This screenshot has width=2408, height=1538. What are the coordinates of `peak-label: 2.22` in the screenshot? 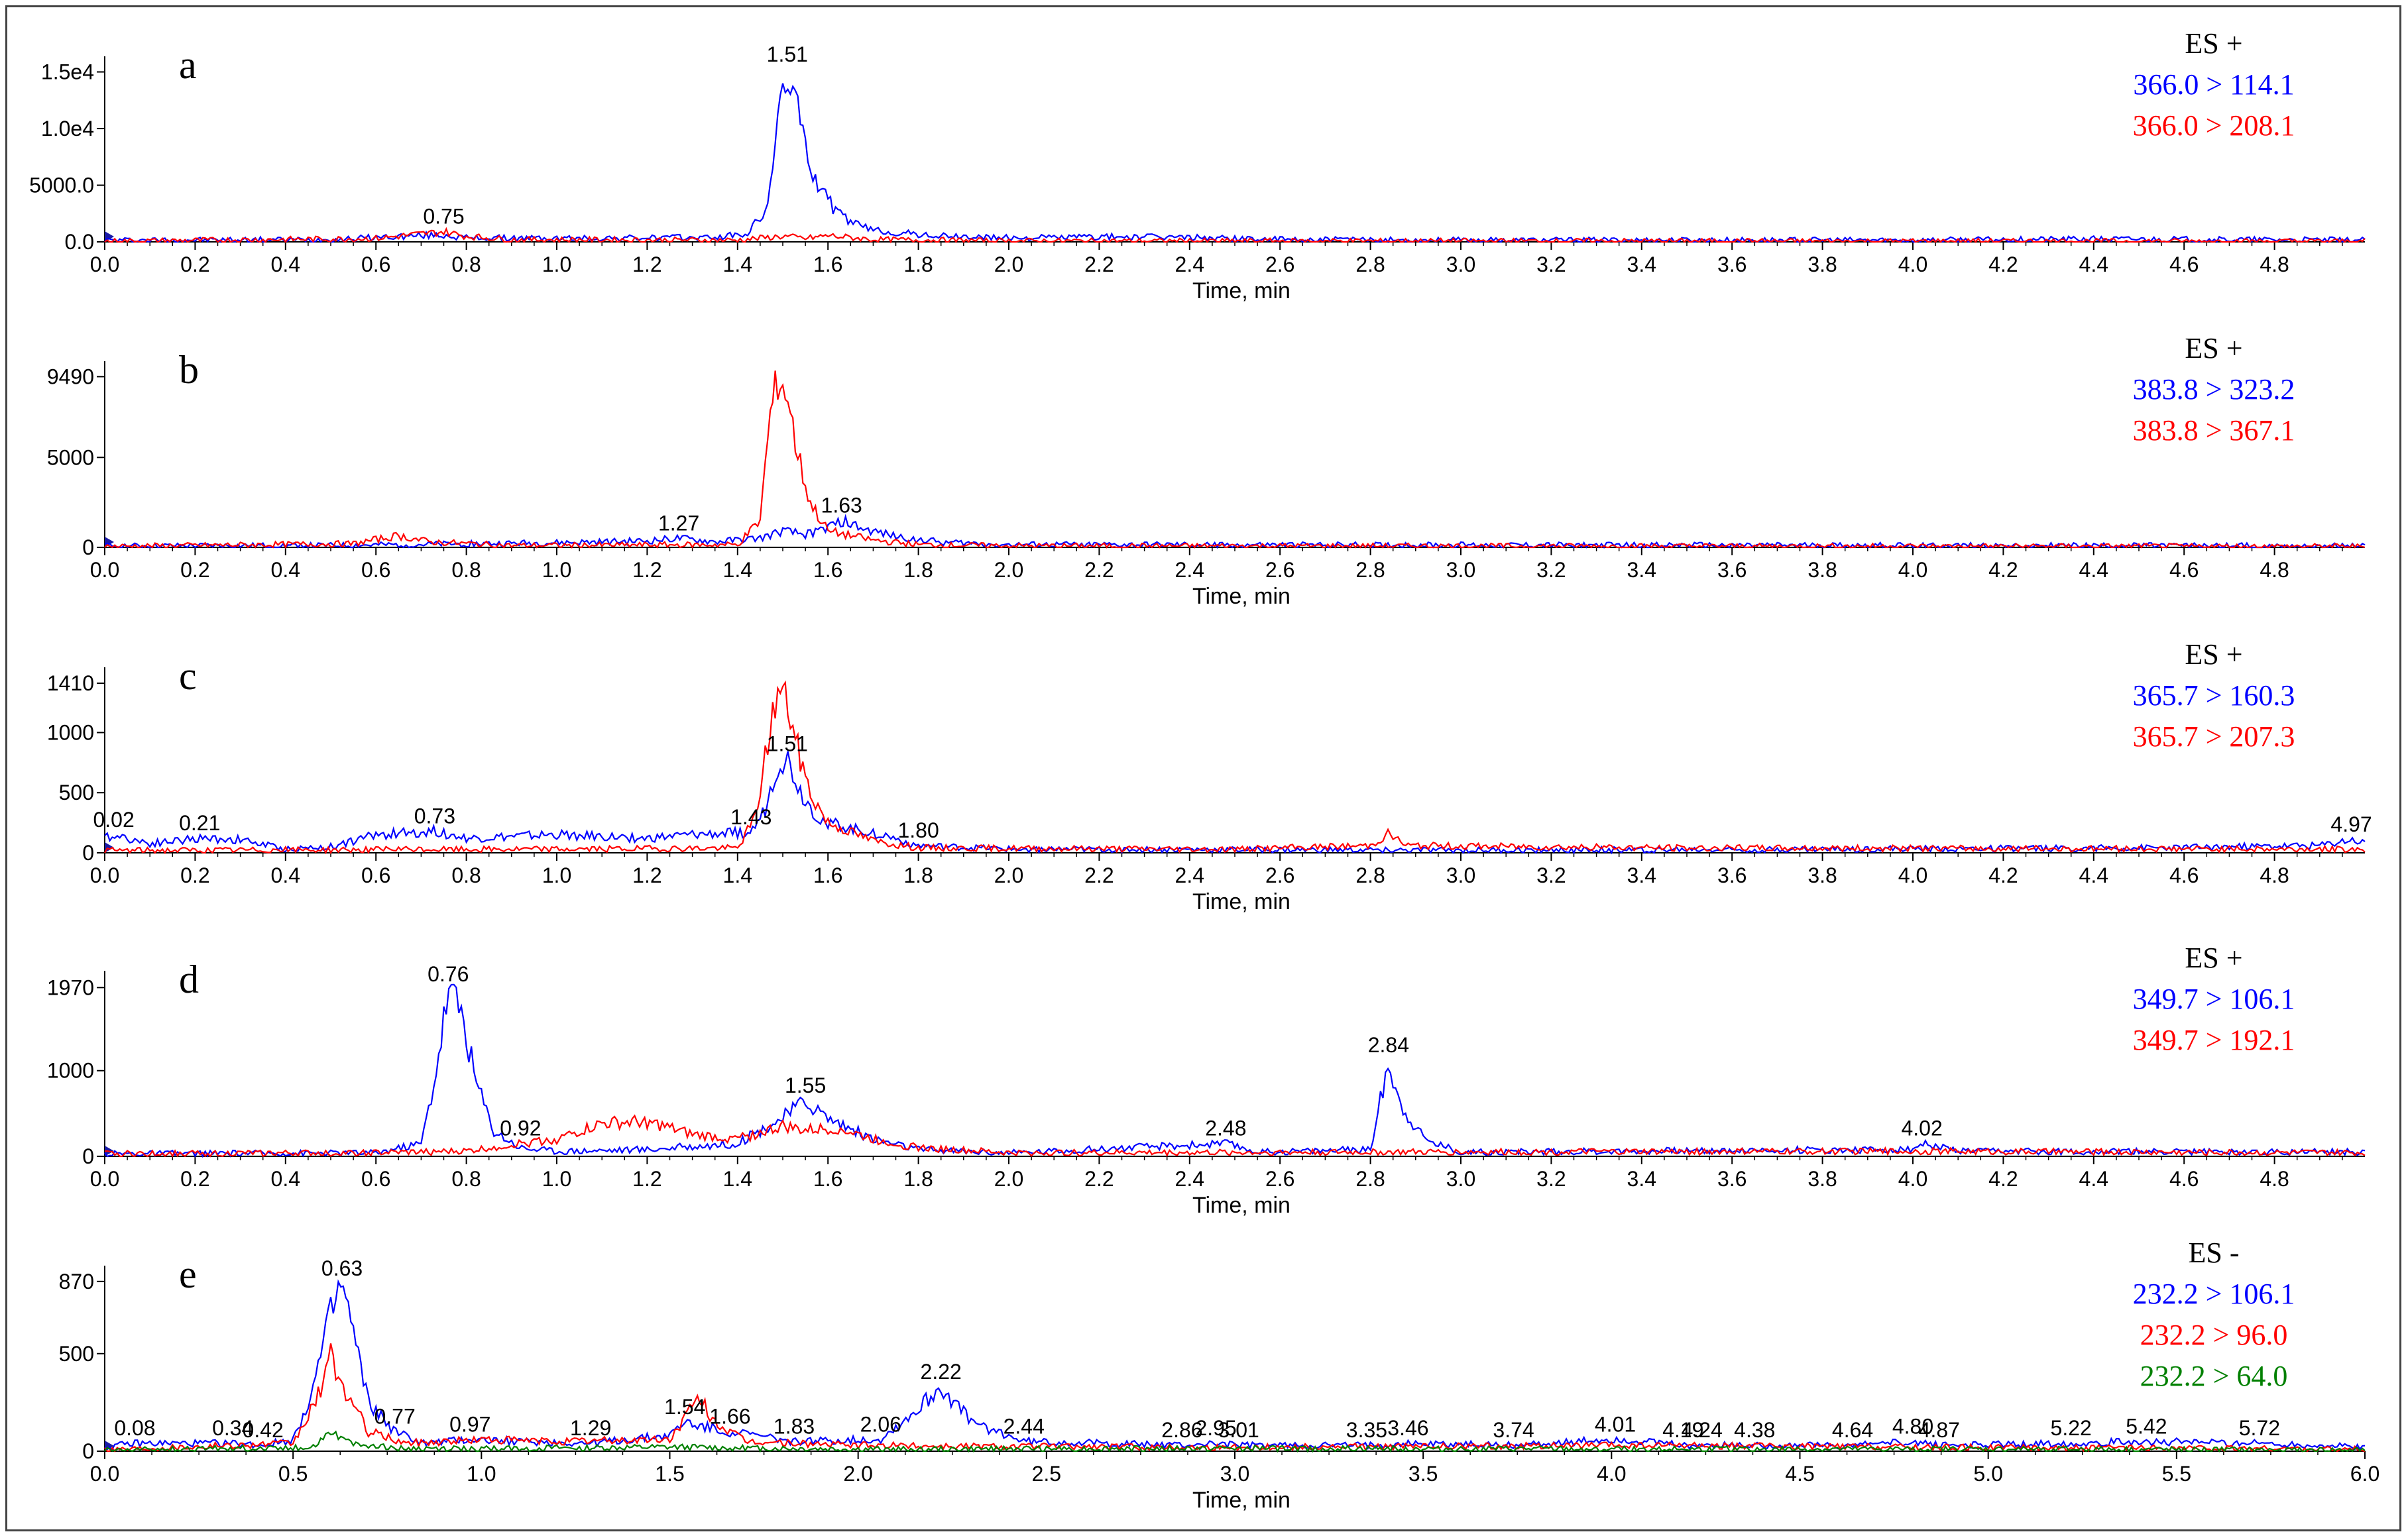 It's located at (941, 1372).